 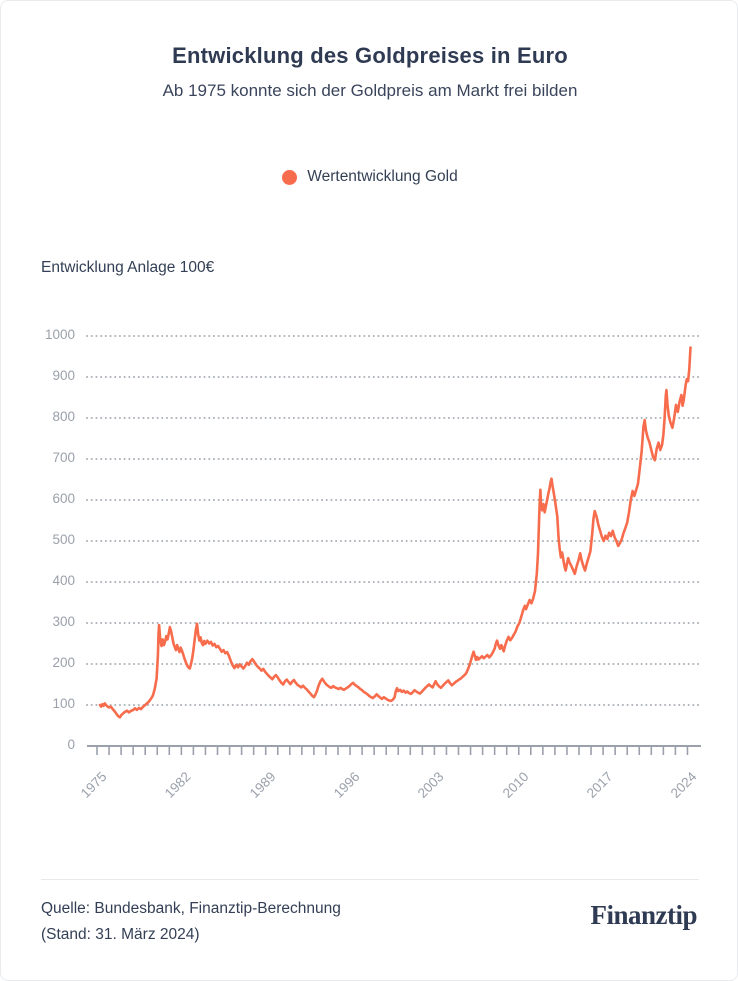 I want to click on y-axis-label: 1000, so click(x=59, y=334).